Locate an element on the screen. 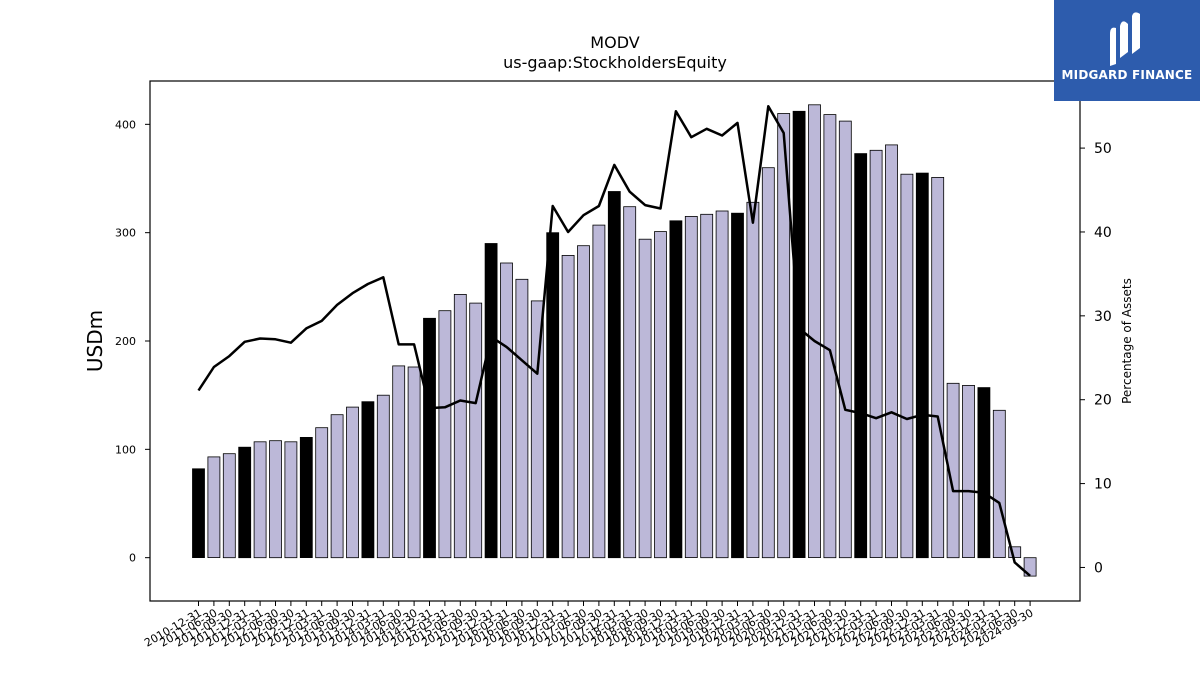  logo-text: MIDGARD FINANCE is located at coordinates (1127, 75).